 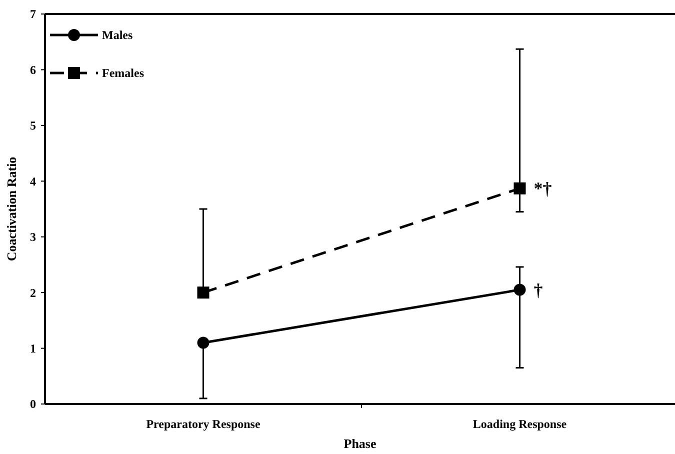 What do you see at coordinates (33, 293) in the screenshot?
I see `y-tick-label: 2` at bounding box center [33, 293].